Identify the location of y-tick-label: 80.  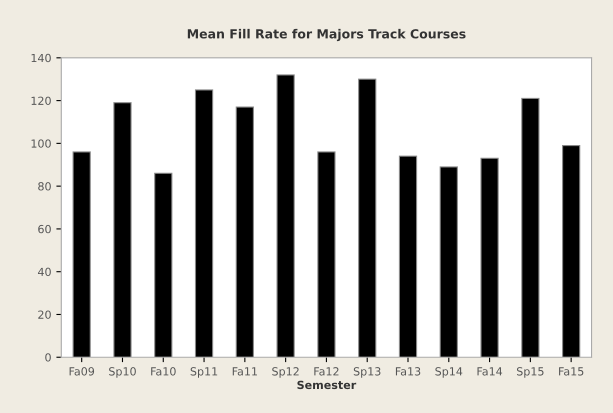
(44, 186).